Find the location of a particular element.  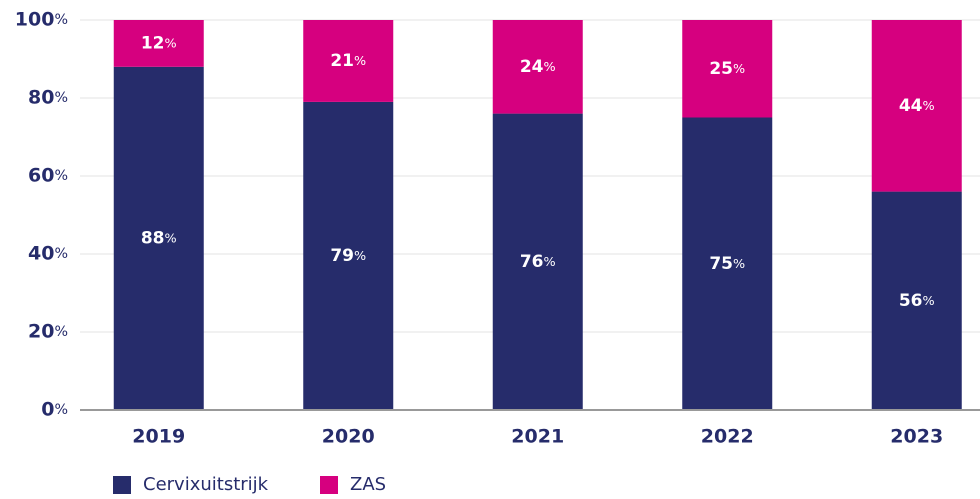

value-label: 76% is located at coordinates (538, 262).